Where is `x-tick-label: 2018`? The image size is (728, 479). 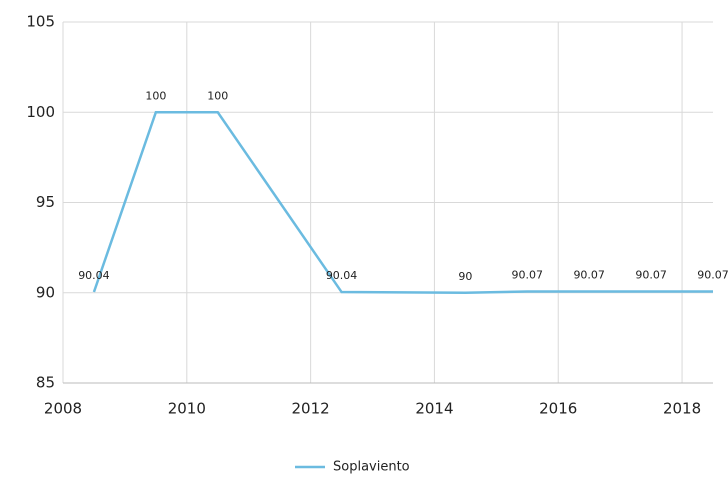
x-tick-label: 2018 is located at coordinates (682, 409).